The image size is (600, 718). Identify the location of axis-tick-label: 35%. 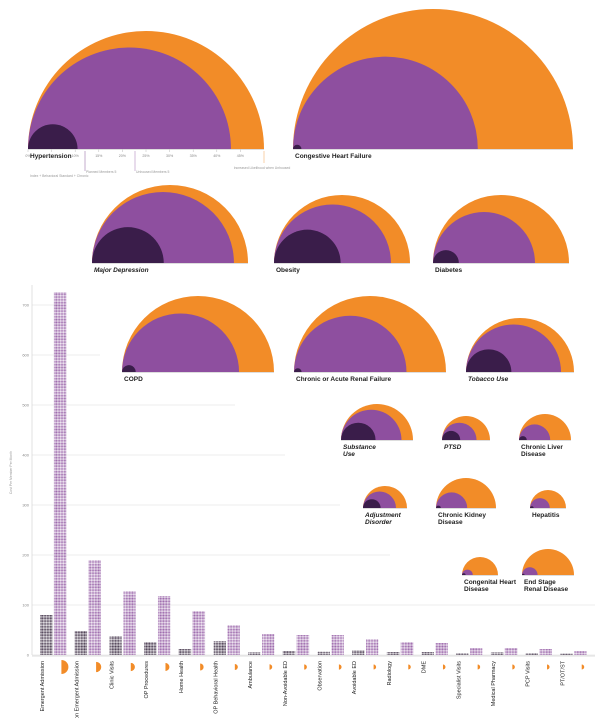
(194, 156).